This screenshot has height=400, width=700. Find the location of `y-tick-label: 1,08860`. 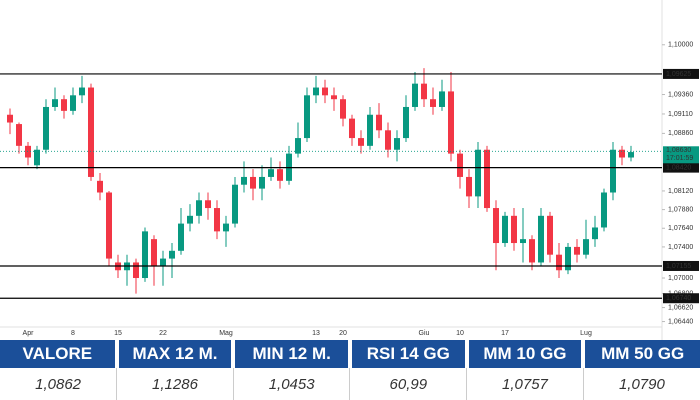

y-tick-label: 1,08860 is located at coordinates (680, 133).